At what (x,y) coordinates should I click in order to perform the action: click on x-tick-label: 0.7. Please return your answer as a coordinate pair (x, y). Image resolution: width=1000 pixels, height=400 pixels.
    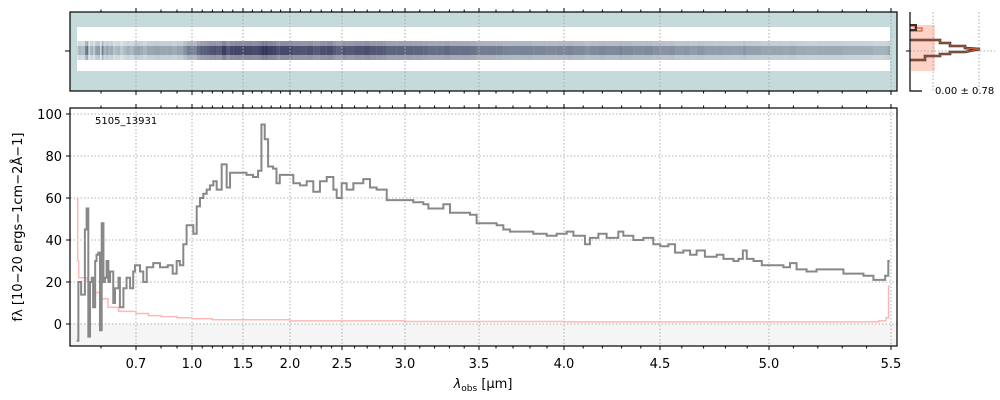
    Looking at the image, I should click on (136, 364).